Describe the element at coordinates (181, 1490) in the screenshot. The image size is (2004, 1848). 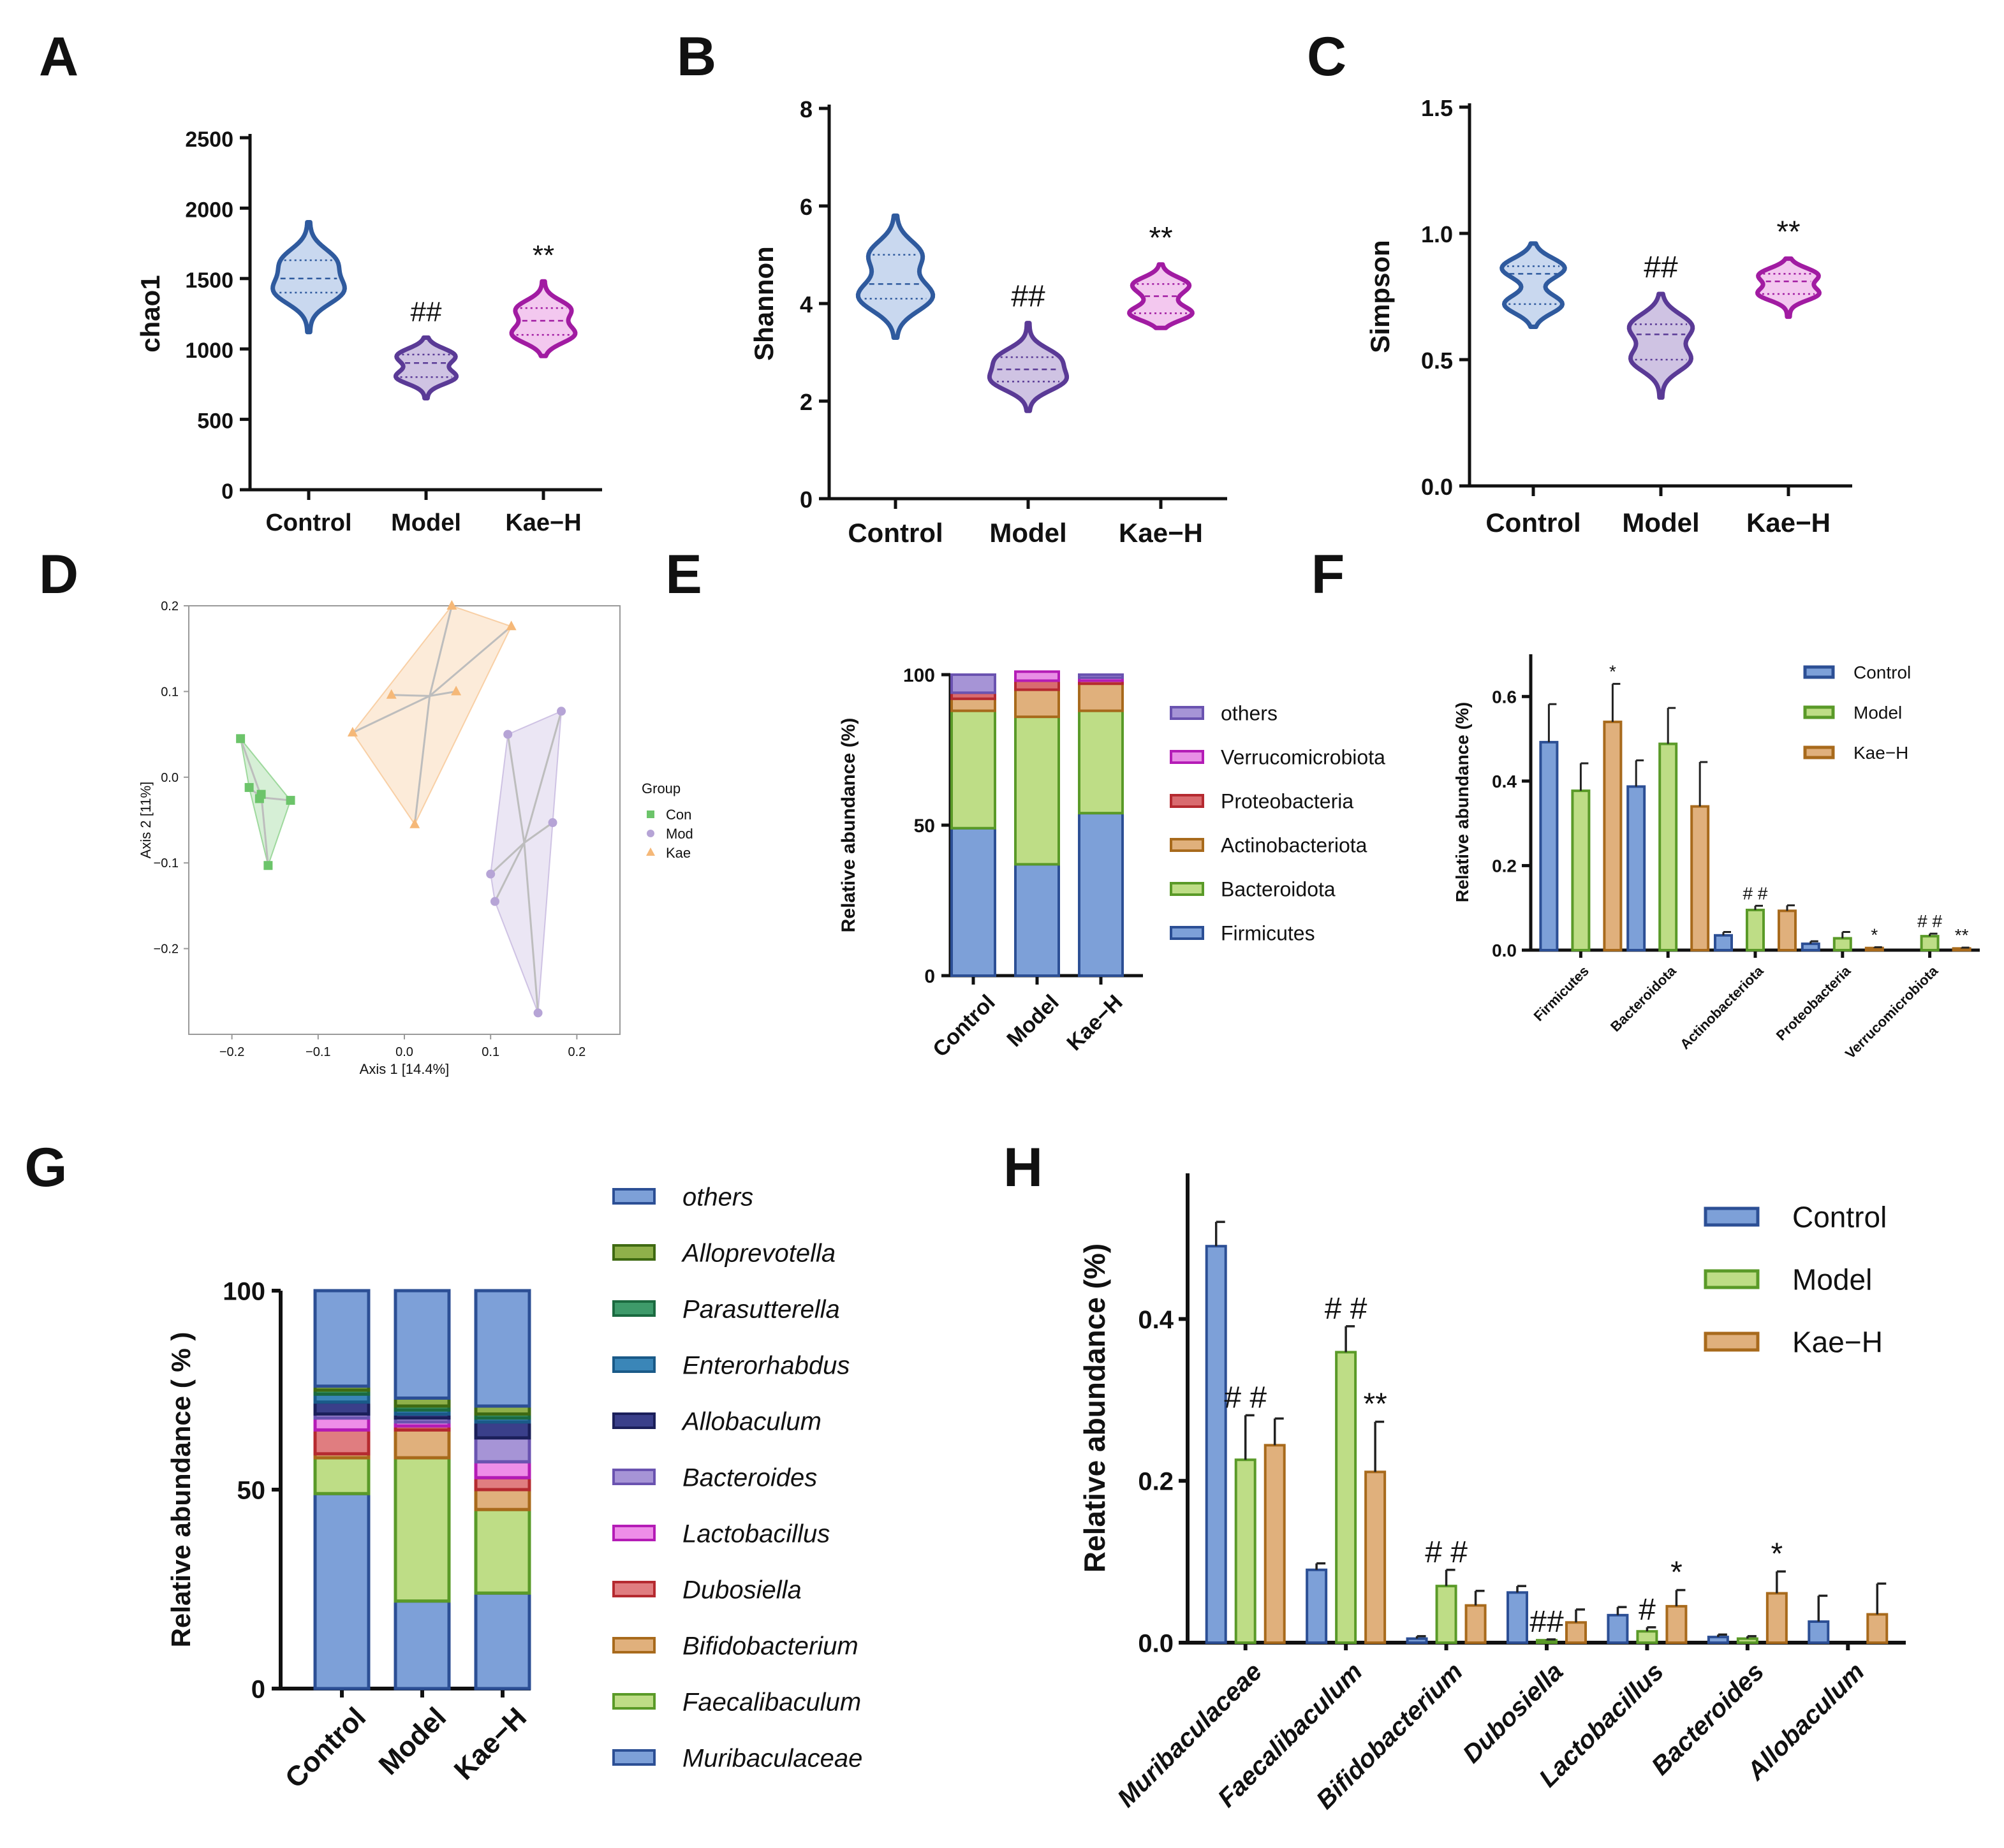
I see `y-axis-label: Relative abundance ( % )` at that location.